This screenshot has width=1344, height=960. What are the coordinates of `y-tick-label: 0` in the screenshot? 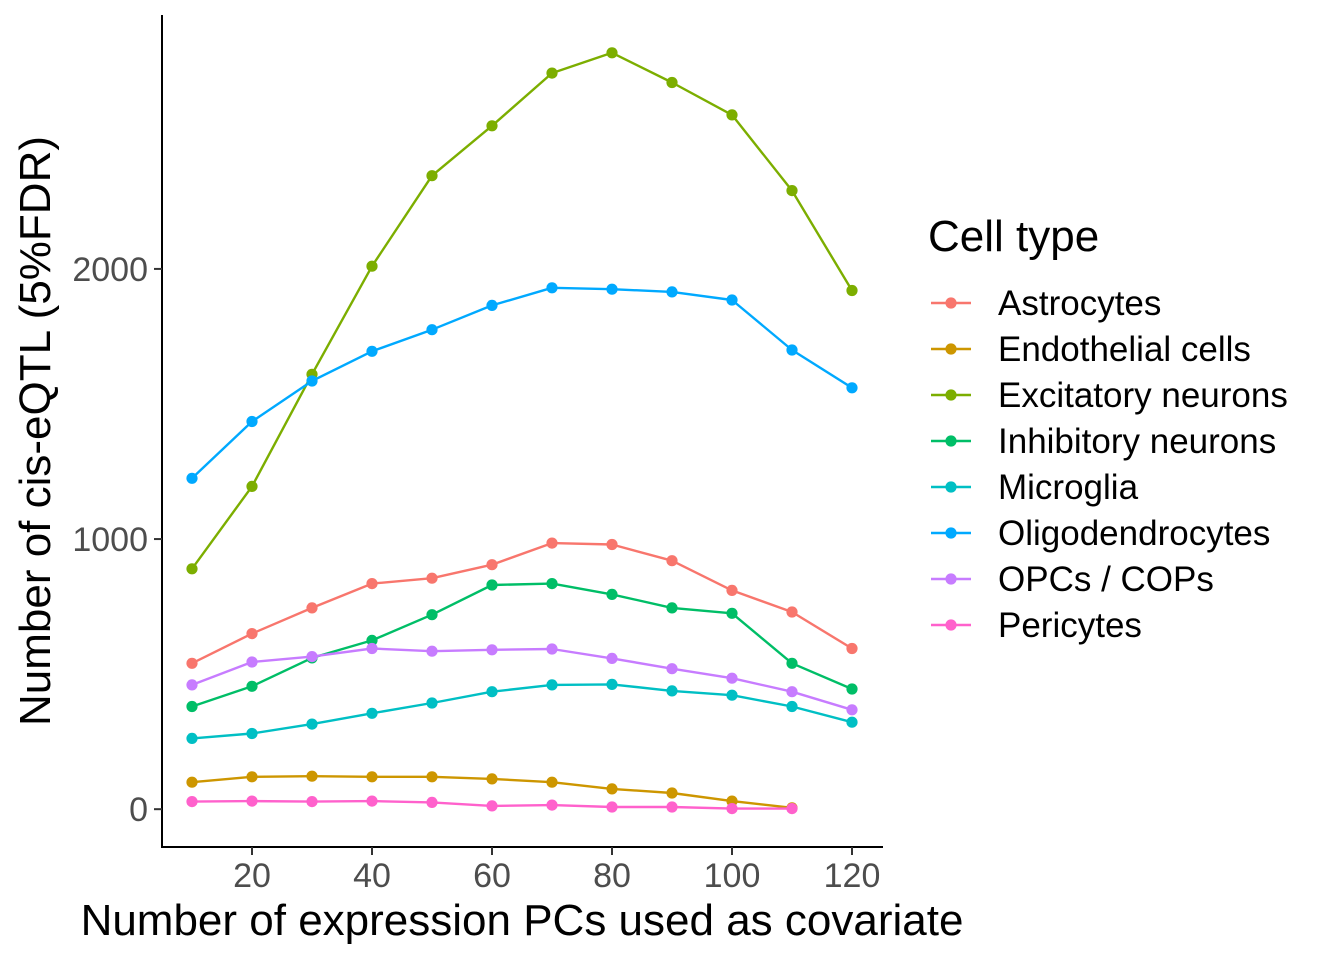 It's located at (138, 810).